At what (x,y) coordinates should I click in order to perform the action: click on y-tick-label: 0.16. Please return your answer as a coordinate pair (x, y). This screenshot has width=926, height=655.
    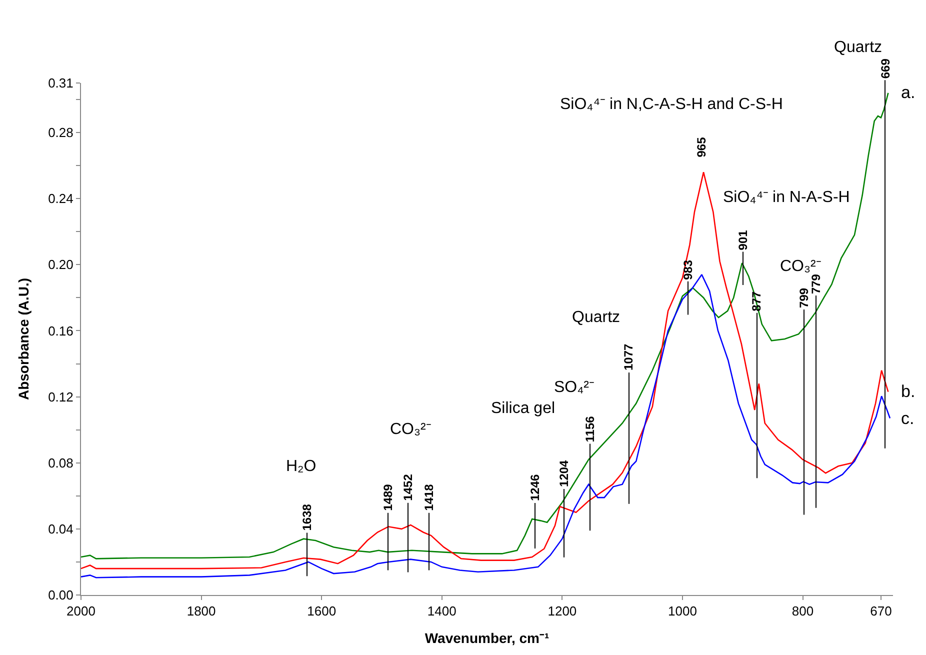
    Looking at the image, I should click on (61, 330).